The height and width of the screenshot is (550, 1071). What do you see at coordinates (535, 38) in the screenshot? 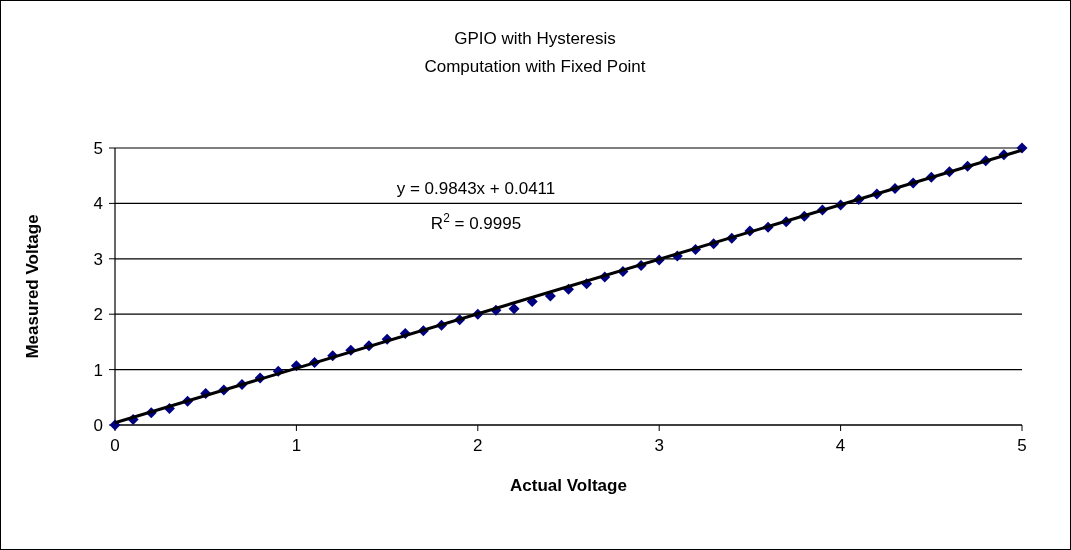
I see `chart-title: GPIO with Hysteresis` at bounding box center [535, 38].